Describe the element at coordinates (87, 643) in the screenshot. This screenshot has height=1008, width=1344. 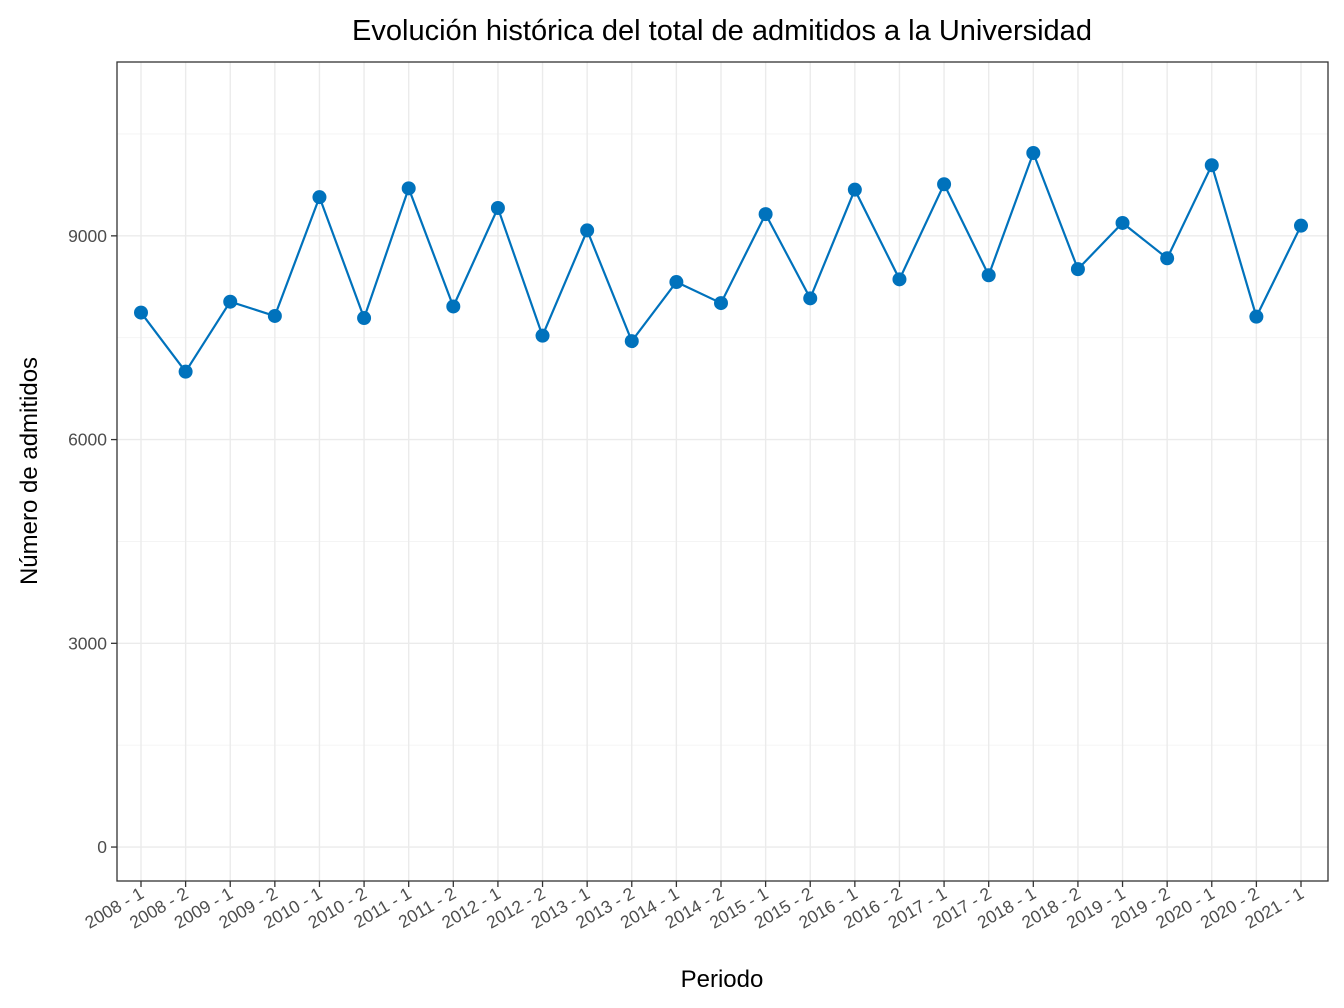
I see `y-tick-label: 3000` at that location.